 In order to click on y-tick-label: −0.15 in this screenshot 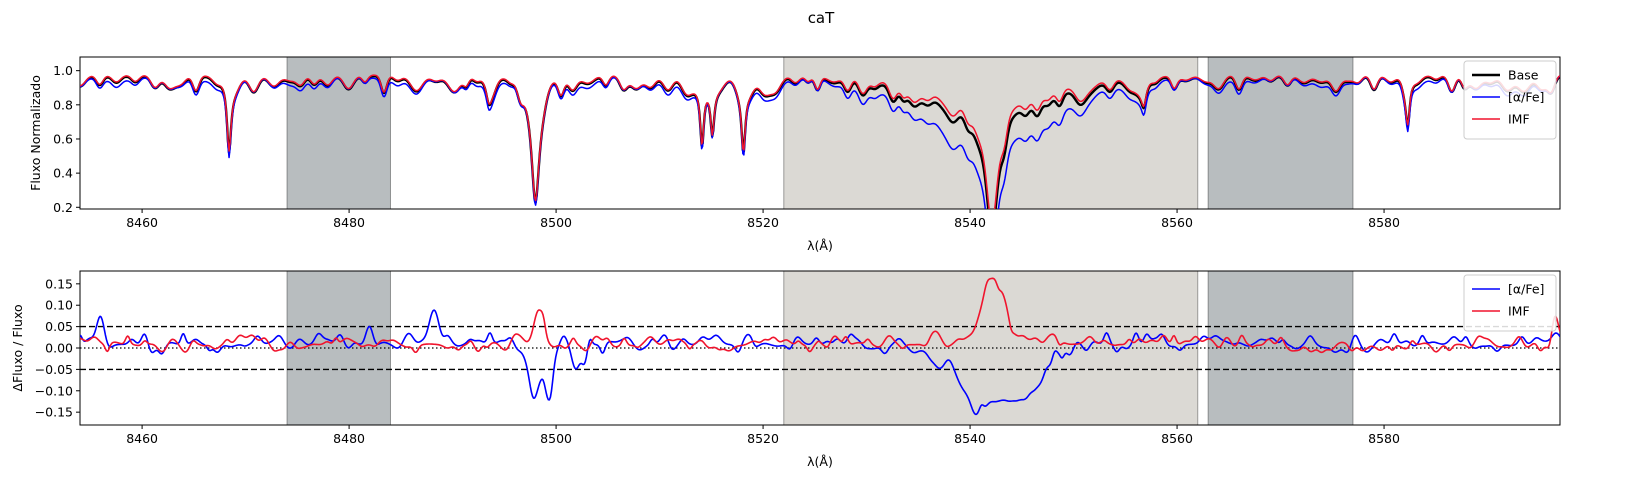, I will do `click(54, 412)`.